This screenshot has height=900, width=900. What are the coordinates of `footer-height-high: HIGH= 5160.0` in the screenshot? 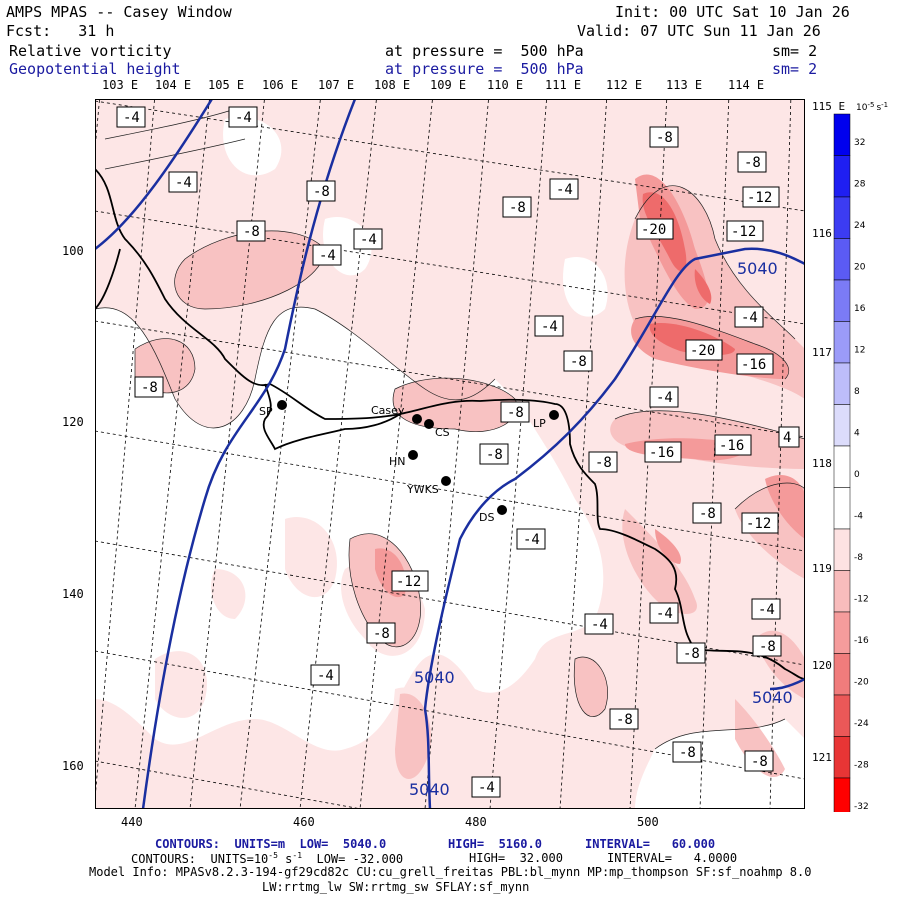 It's located at (495, 844).